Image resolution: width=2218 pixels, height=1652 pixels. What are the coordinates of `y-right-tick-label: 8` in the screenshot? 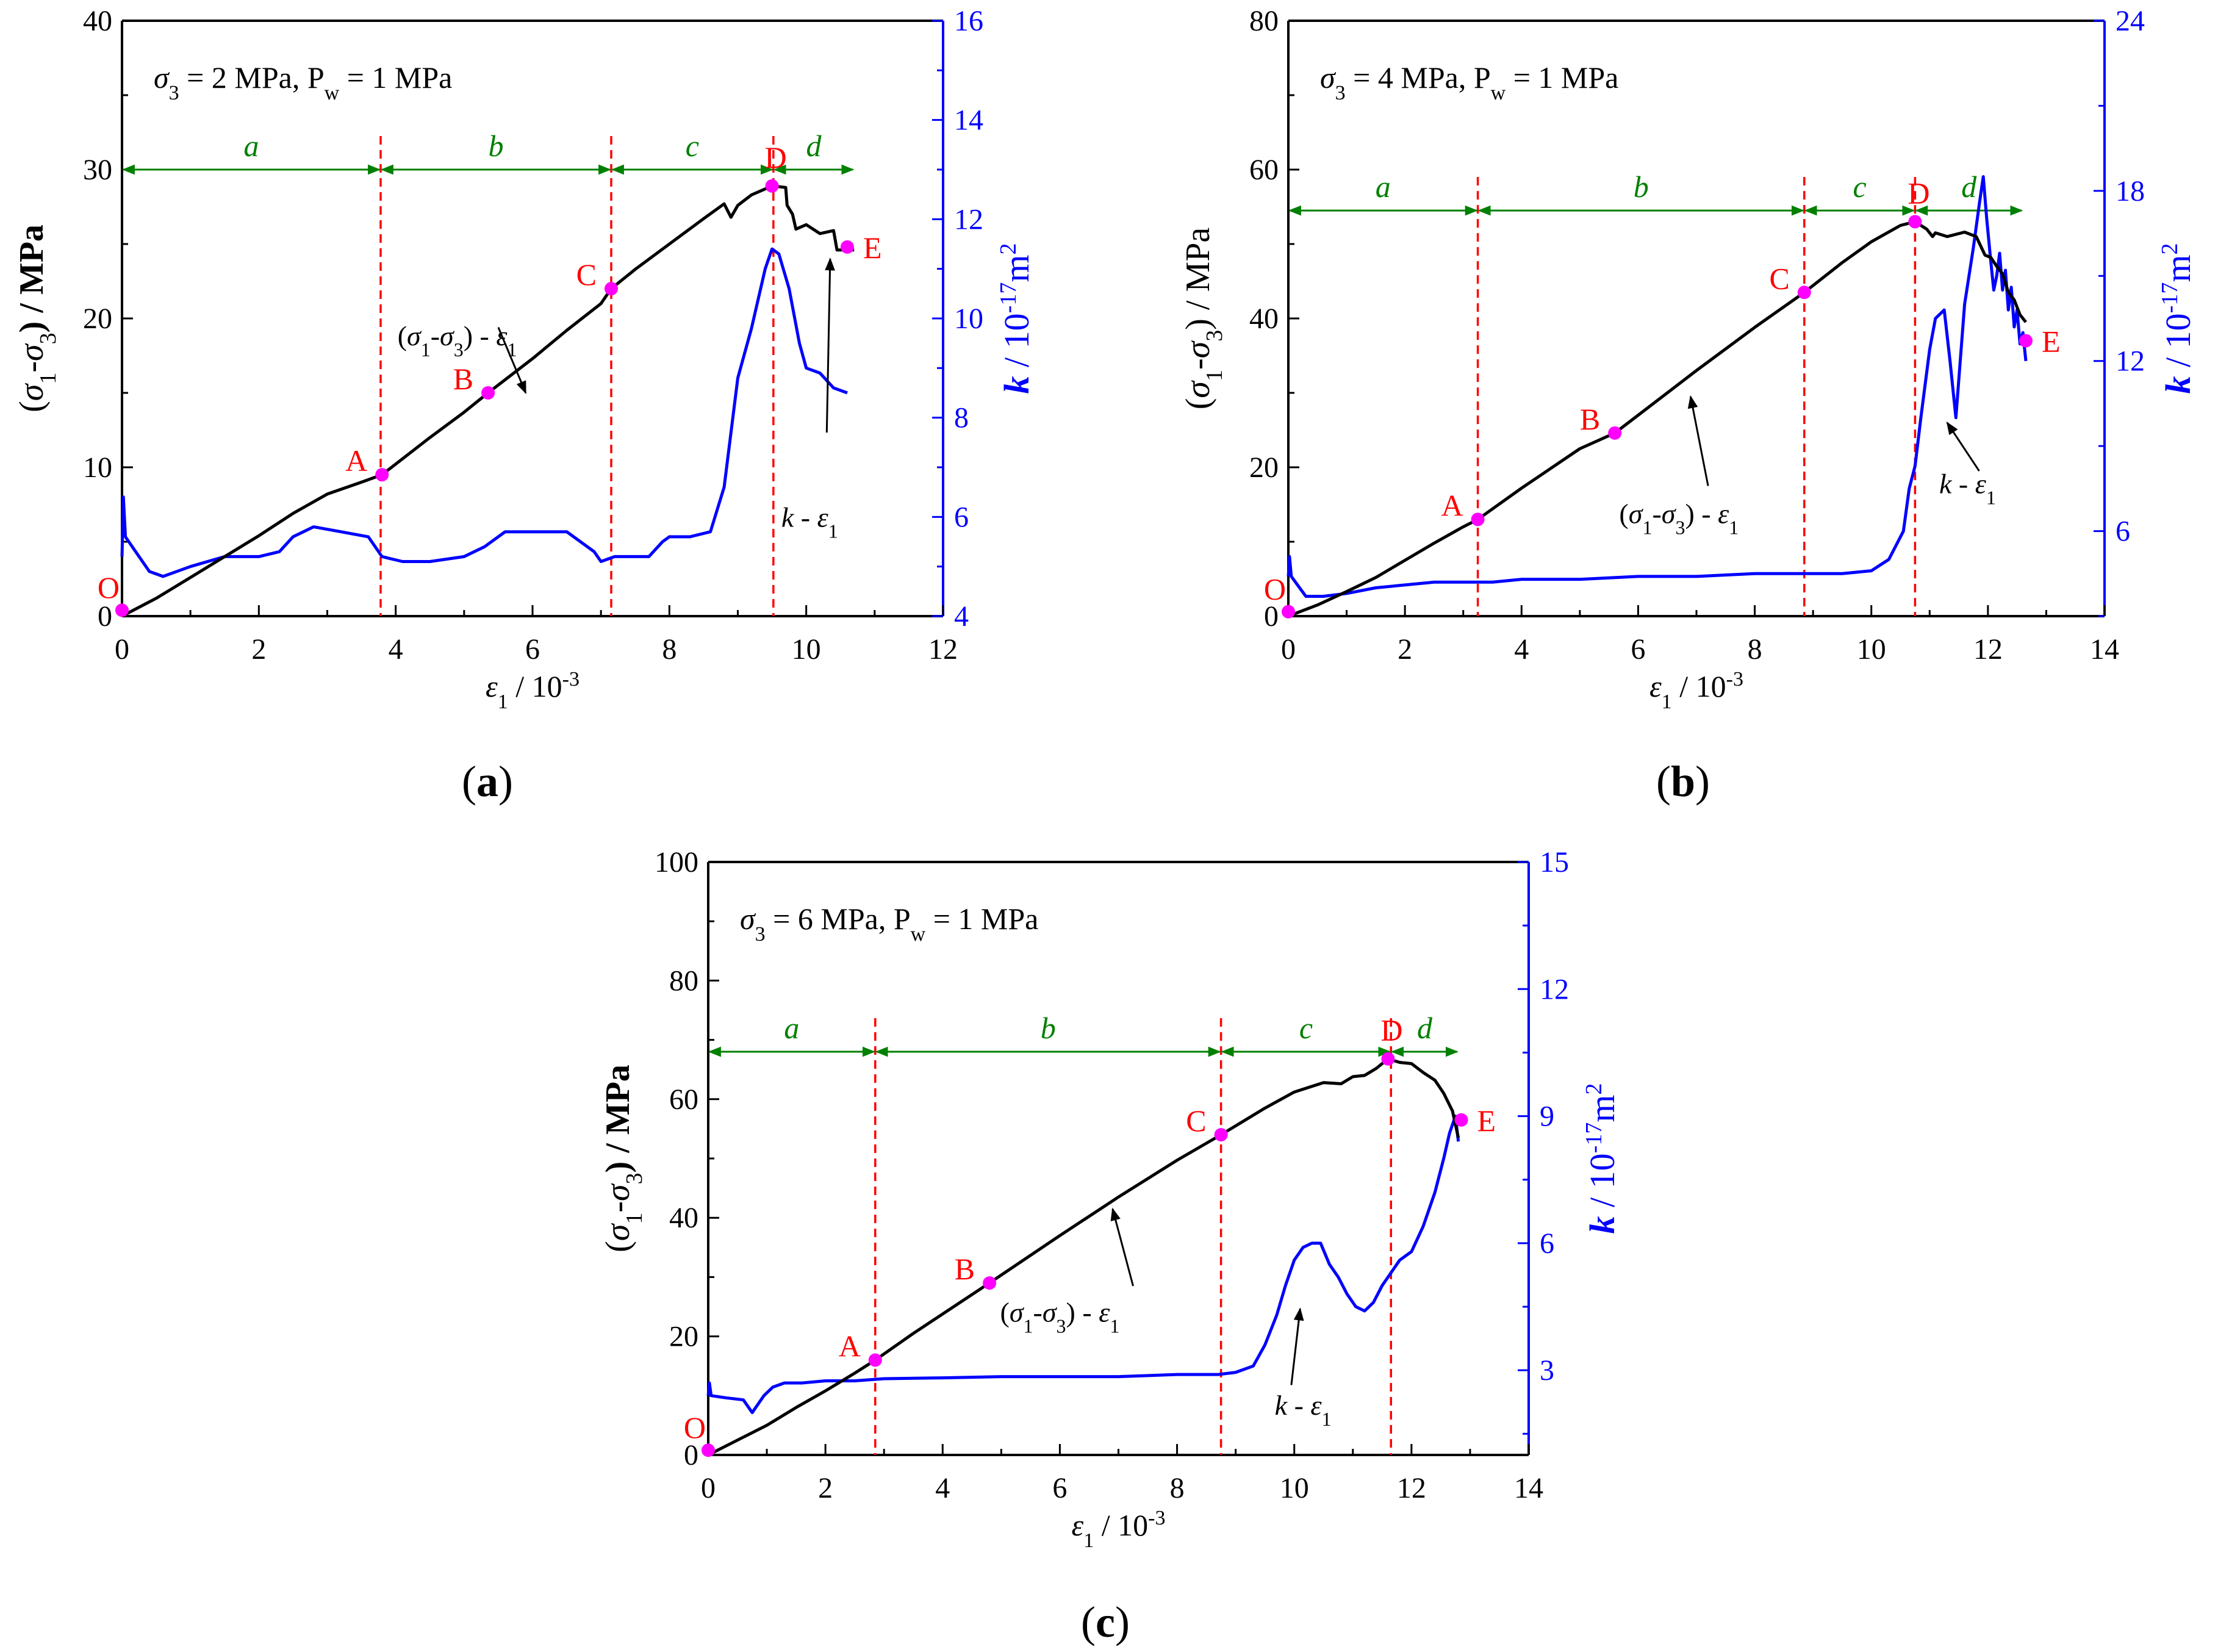 It's located at (961, 418).